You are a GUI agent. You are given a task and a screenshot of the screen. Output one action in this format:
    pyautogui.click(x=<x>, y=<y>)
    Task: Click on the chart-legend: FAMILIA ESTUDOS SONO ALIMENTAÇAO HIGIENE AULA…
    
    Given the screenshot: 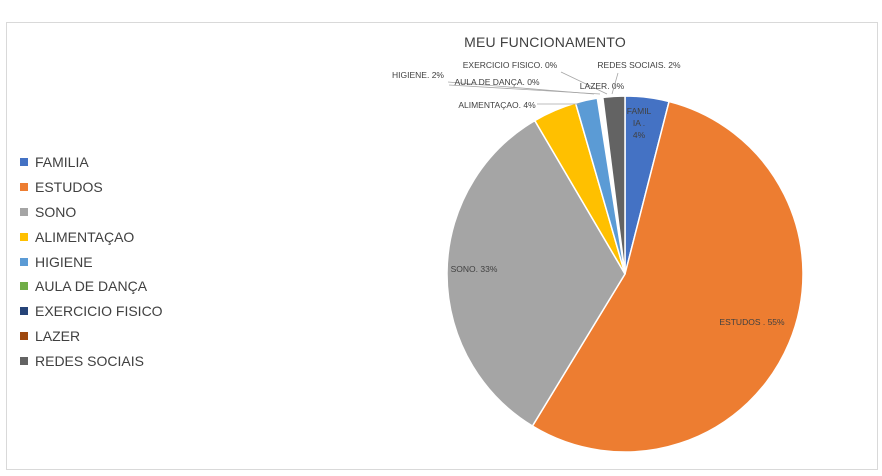 What is the action you would take?
    pyautogui.click(x=91, y=261)
    